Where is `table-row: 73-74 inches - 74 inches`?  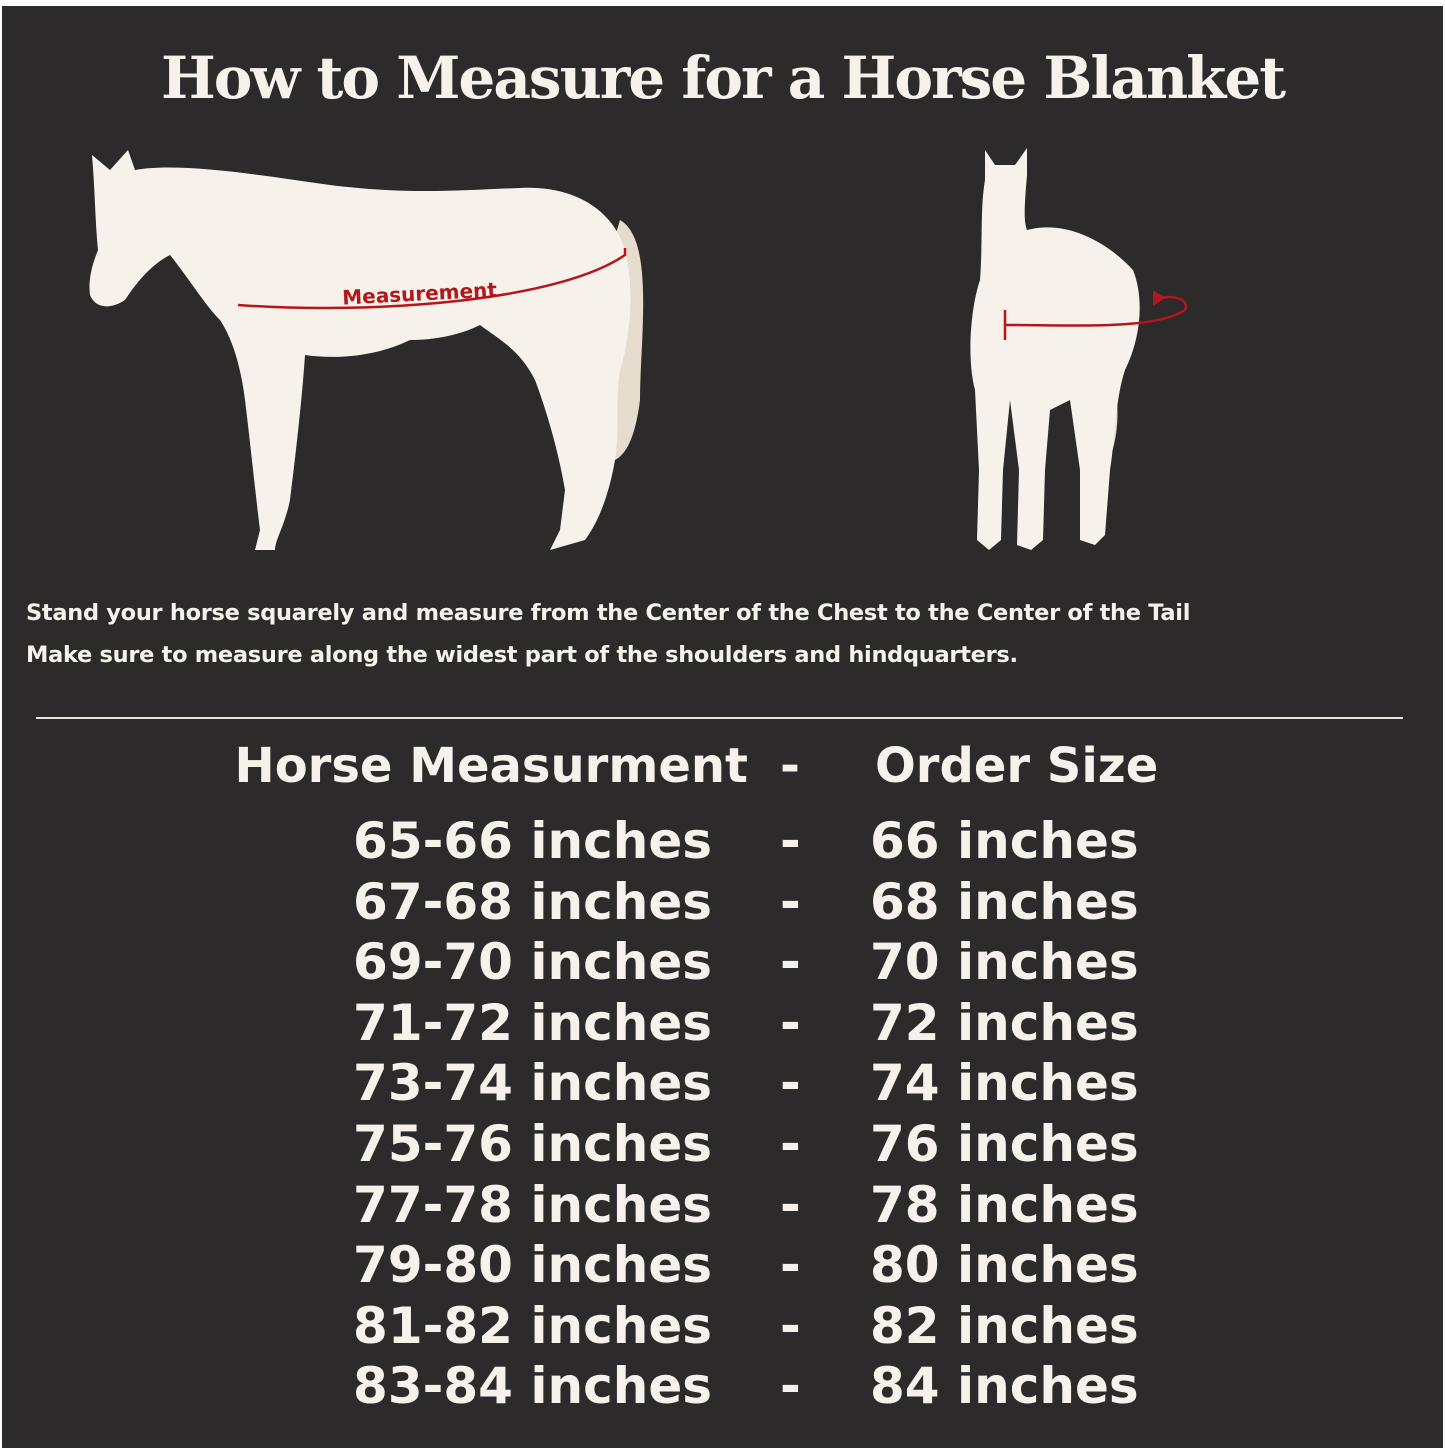 table-row: 73-74 inches - 74 inches is located at coordinates (722, 1084).